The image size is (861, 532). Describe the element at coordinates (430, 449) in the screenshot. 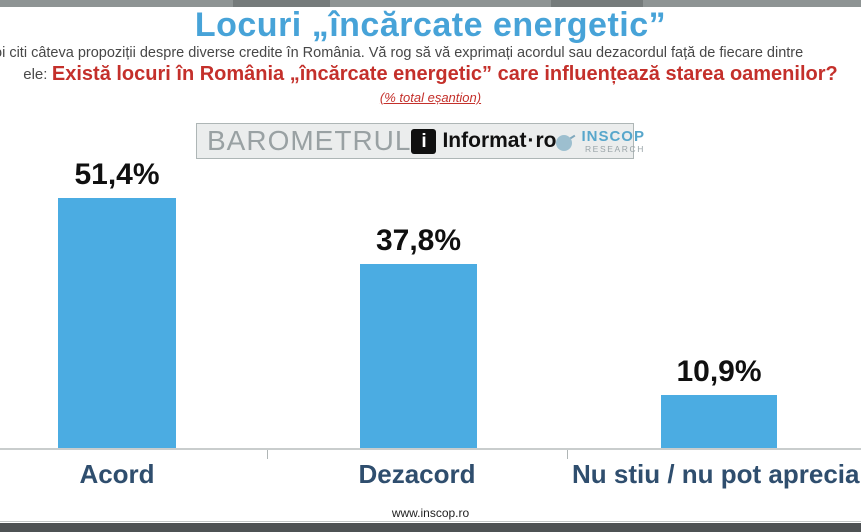

I see `x-axis-line` at that location.